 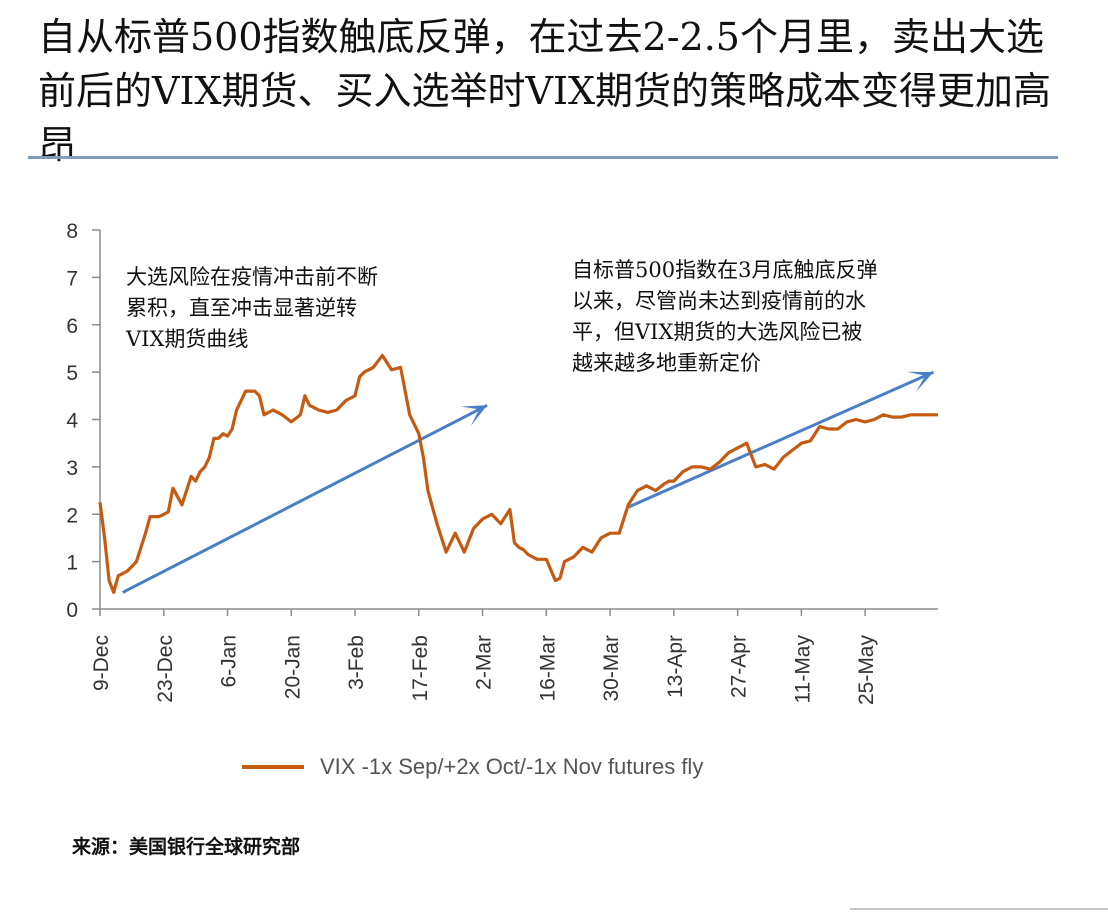 I want to click on y-tick-label: 7, so click(x=72, y=278).